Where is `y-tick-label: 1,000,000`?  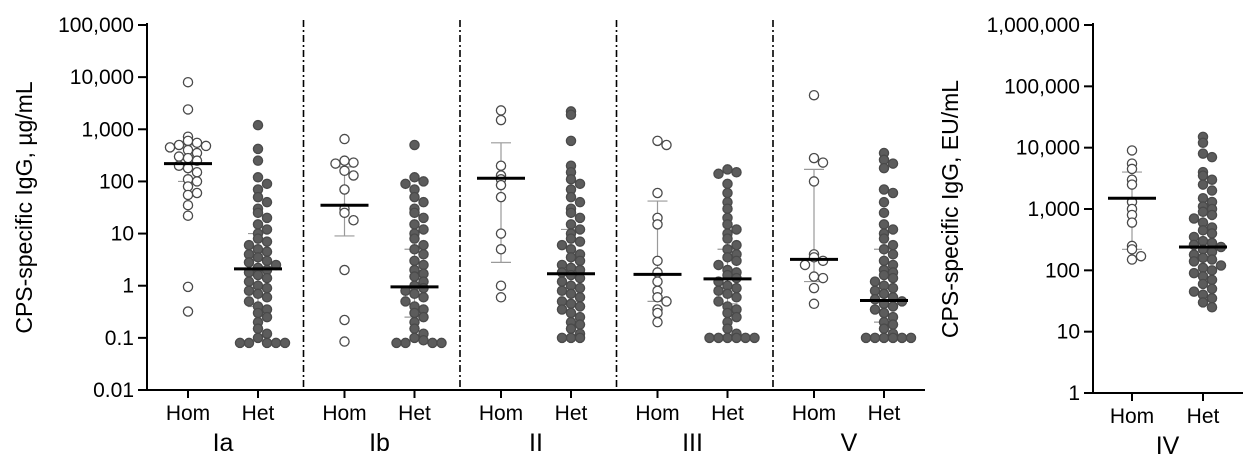
y-tick-label: 1,000,000 is located at coordinates (1033, 25).